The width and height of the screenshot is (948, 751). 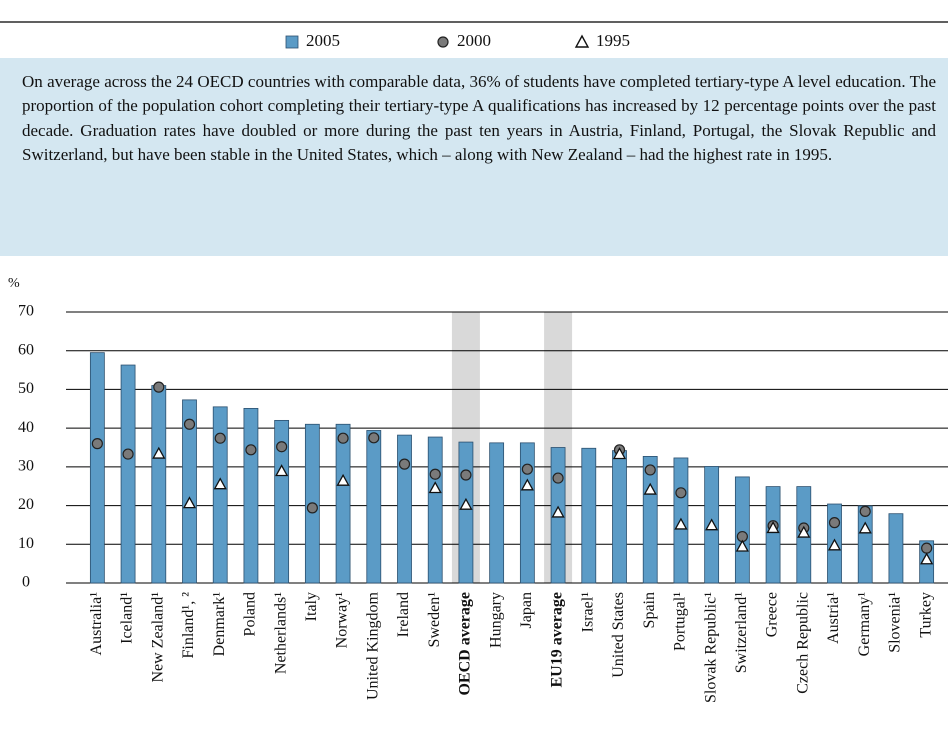 What do you see at coordinates (403, 614) in the screenshot?
I see `x-tick-label: Ireland` at bounding box center [403, 614].